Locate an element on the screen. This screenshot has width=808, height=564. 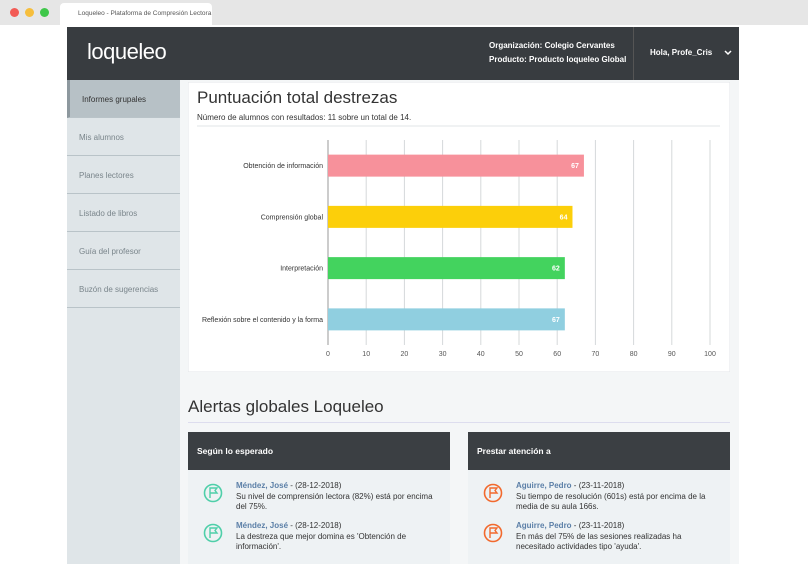
nav-item: Listado de libros is located at coordinates (123, 213).